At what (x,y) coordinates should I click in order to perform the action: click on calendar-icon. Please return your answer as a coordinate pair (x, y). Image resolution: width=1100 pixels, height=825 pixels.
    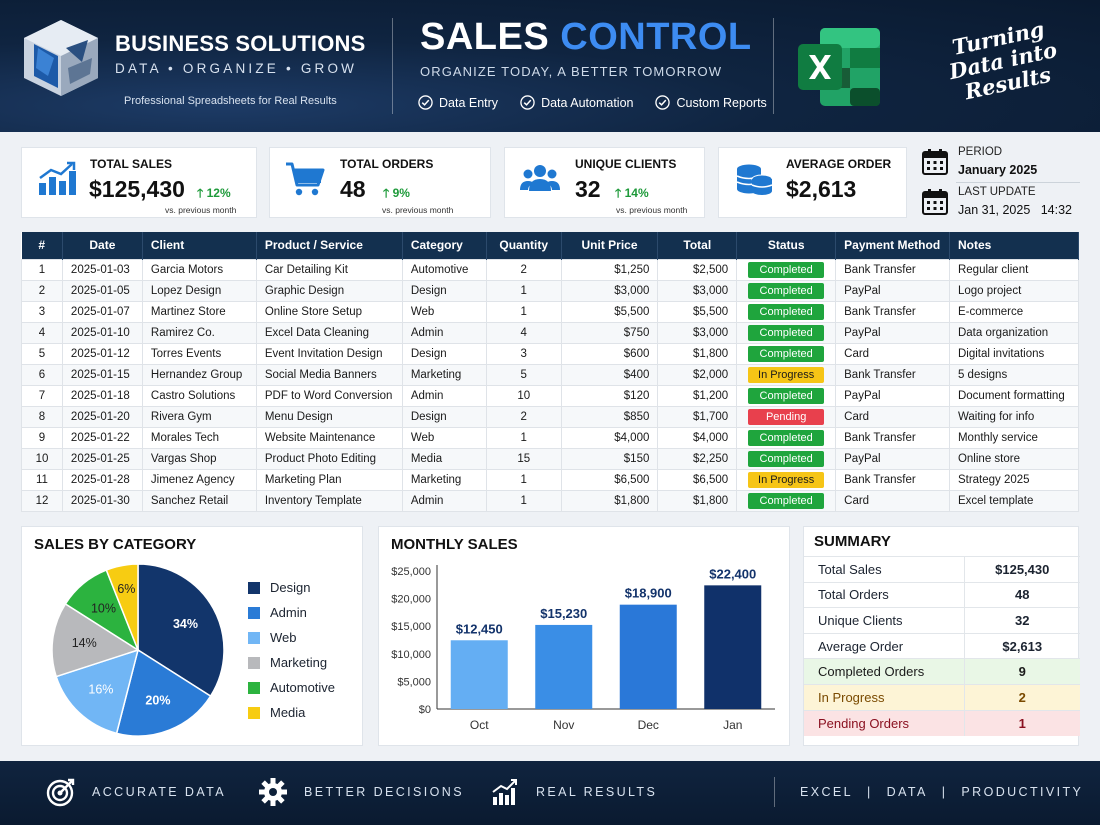
    Looking at the image, I should click on (935, 162).